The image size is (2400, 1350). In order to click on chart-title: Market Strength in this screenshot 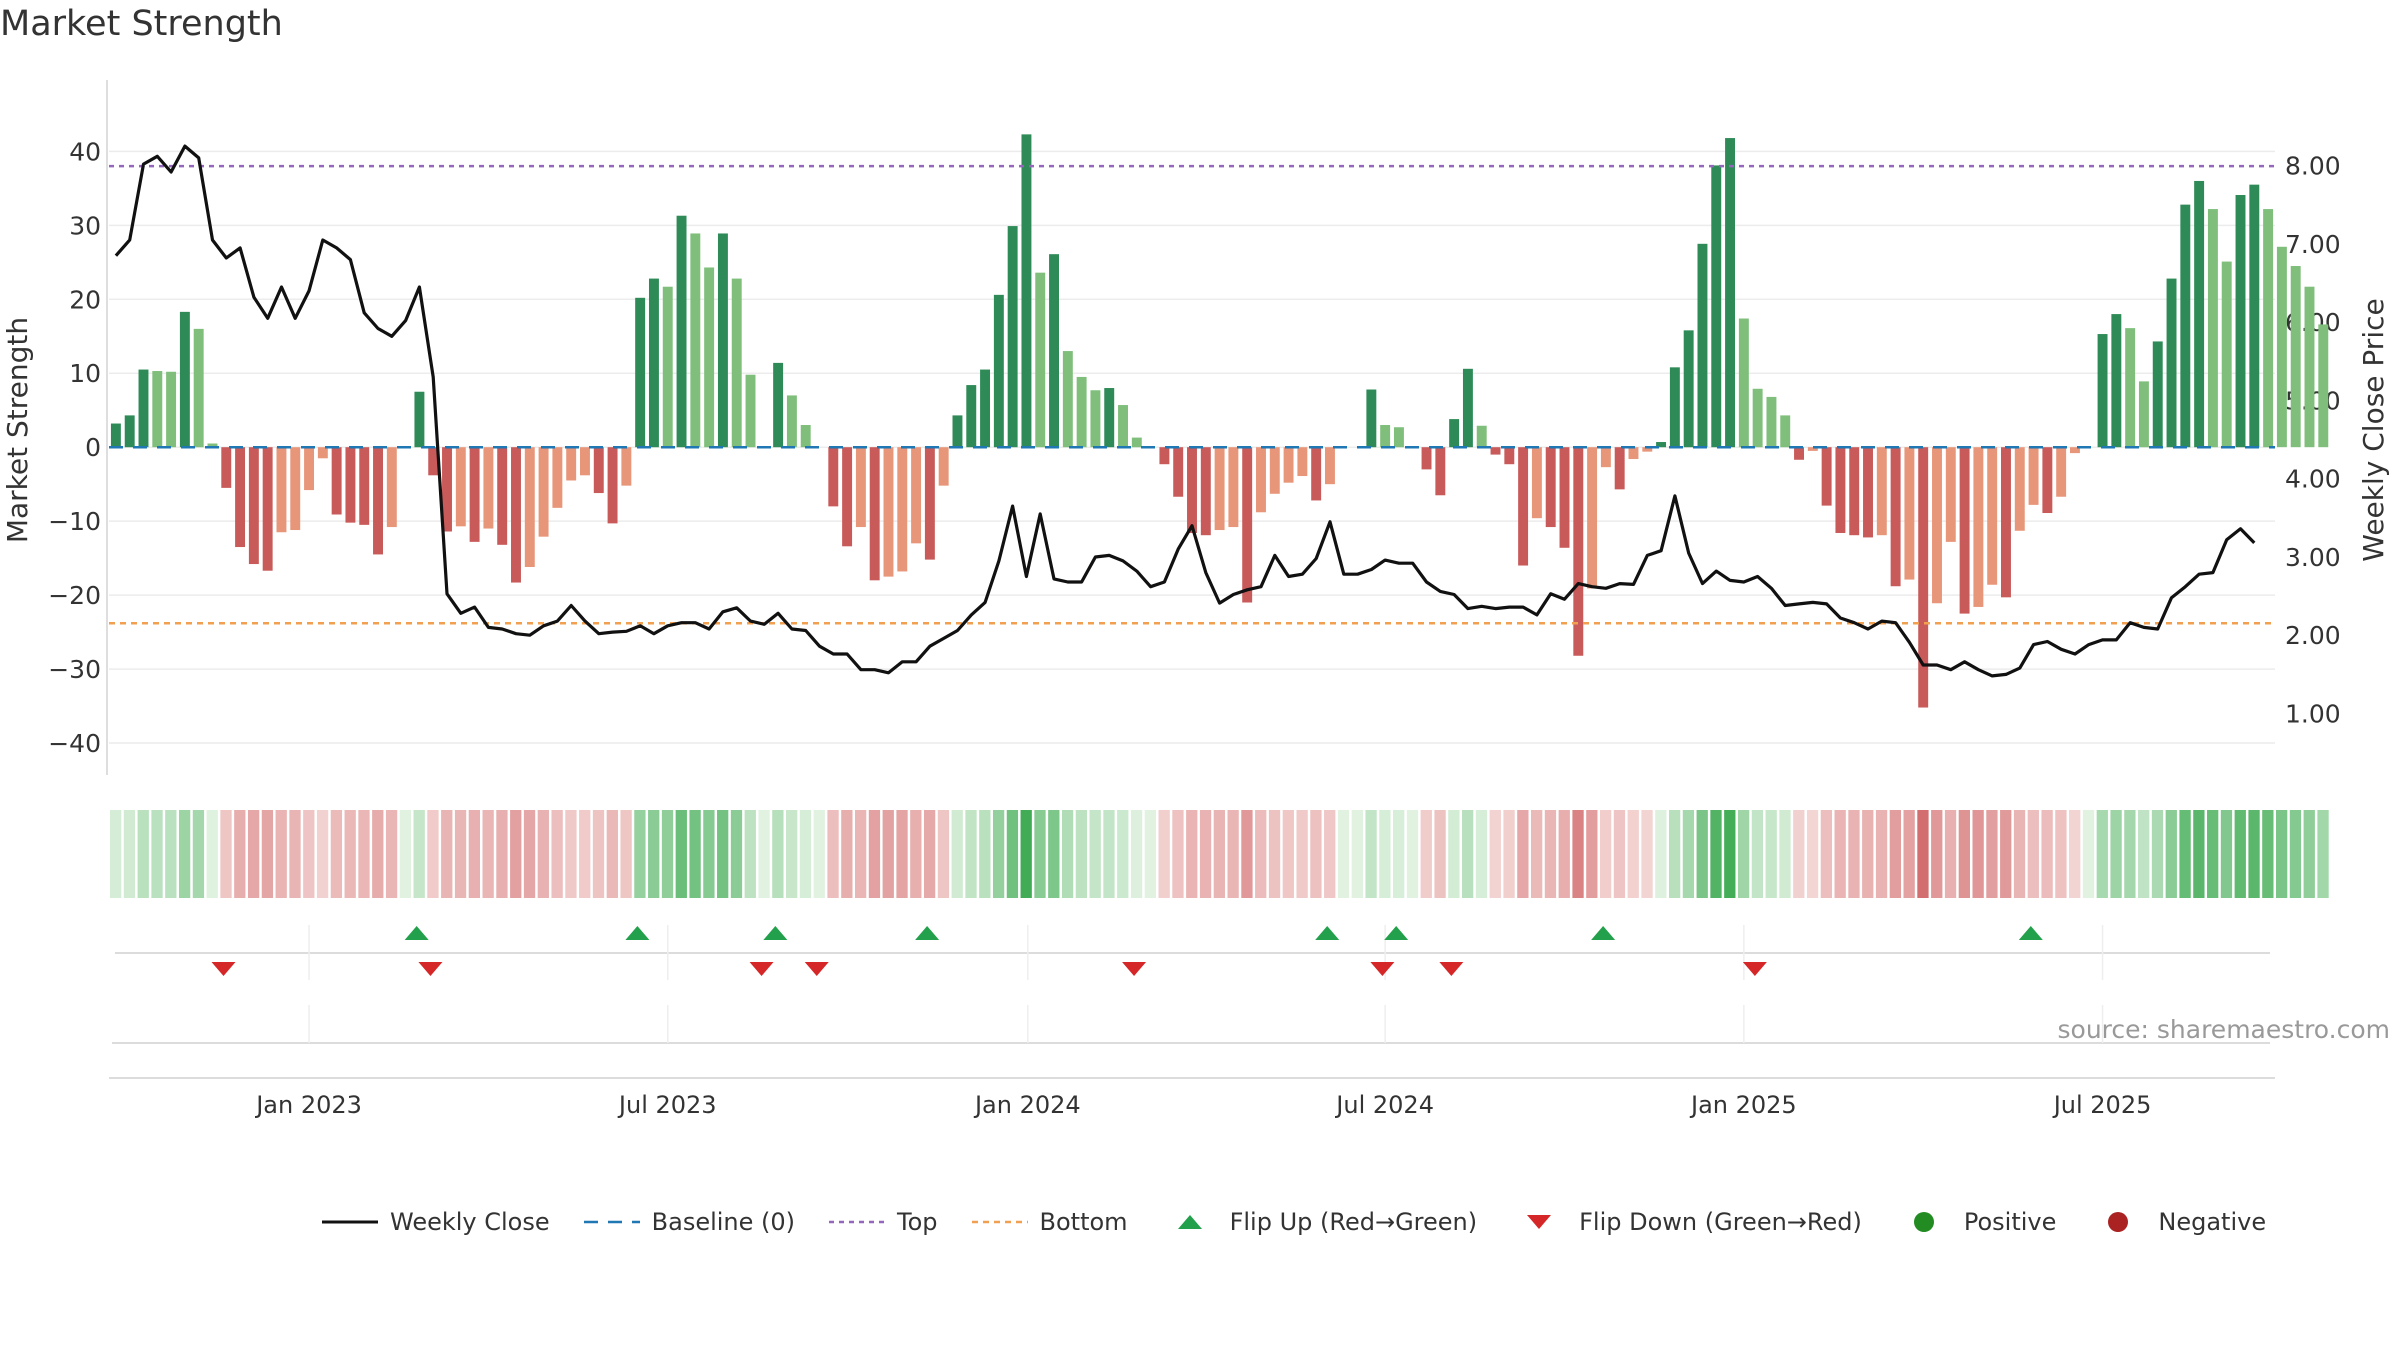, I will do `click(141, 24)`.